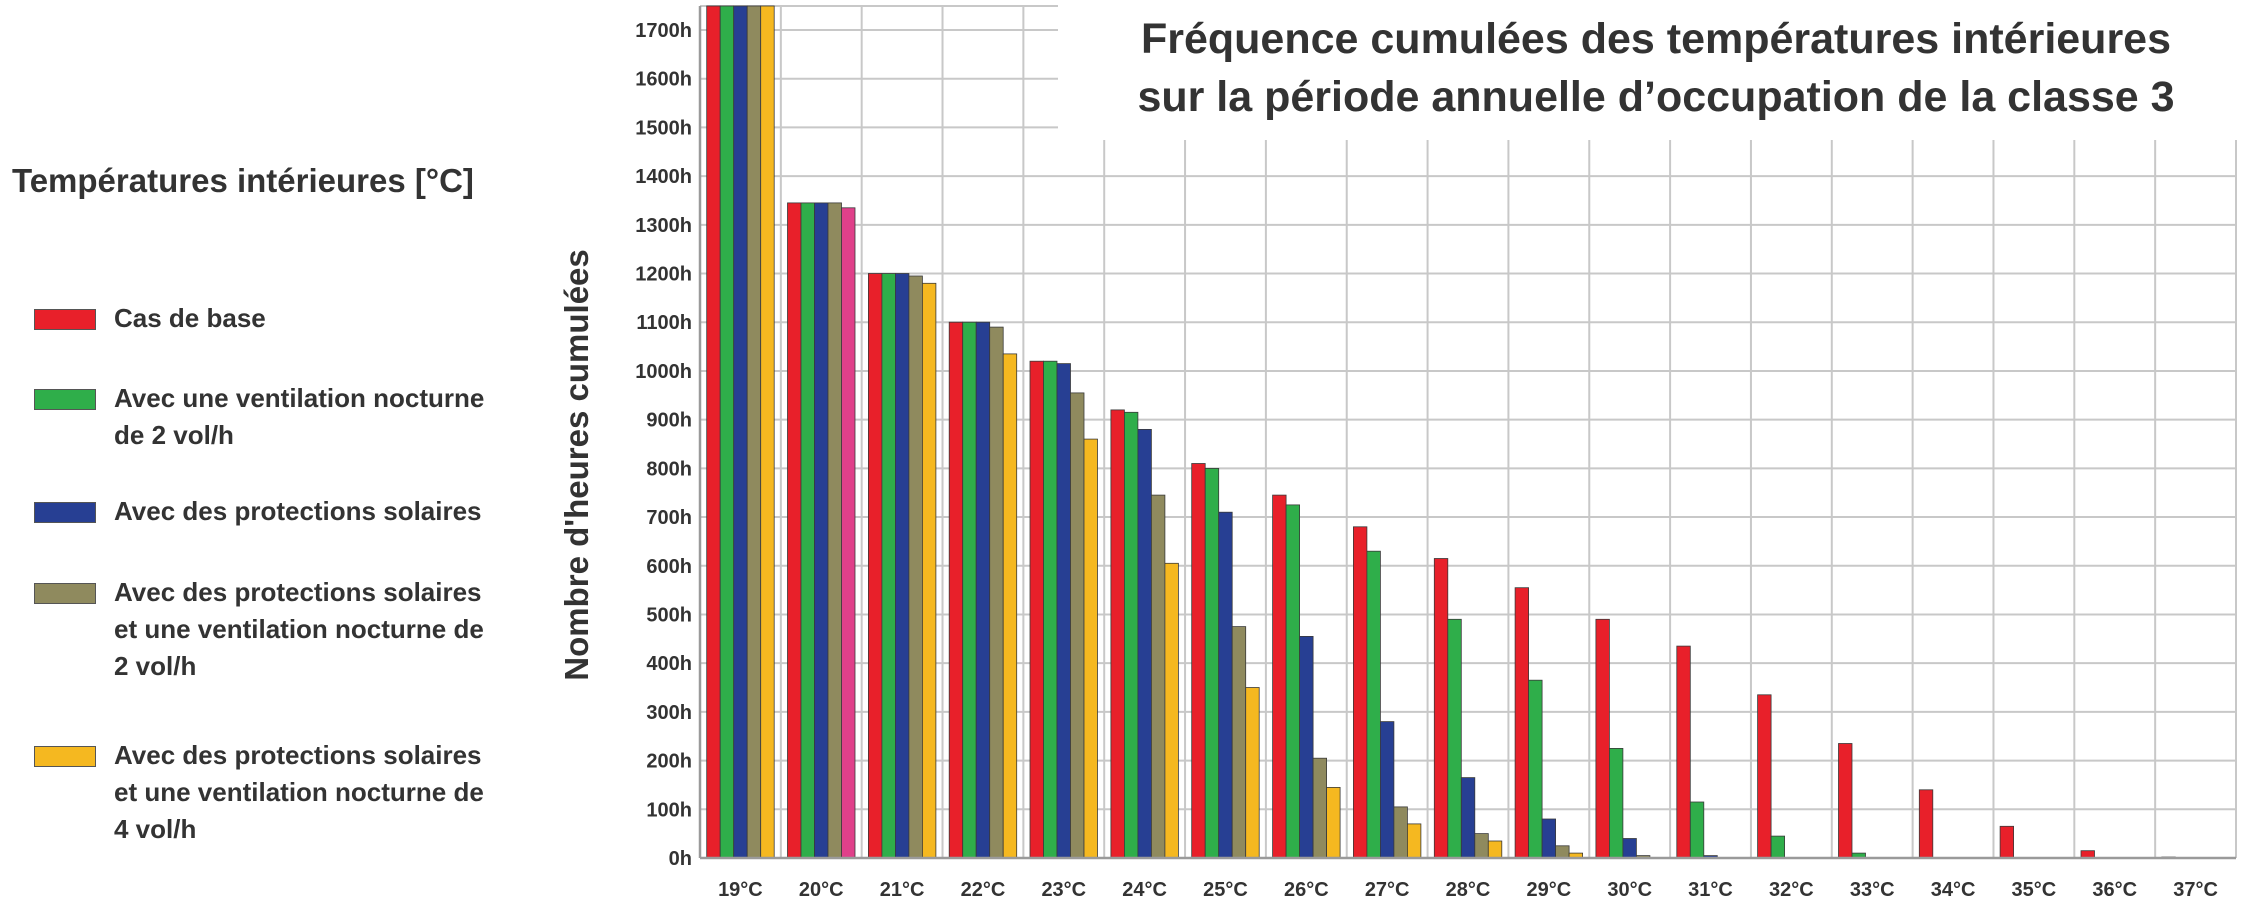  What do you see at coordinates (821, 890) in the screenshot?
I see `x-tick-label: 20°C` at bounding box center [821, 890].